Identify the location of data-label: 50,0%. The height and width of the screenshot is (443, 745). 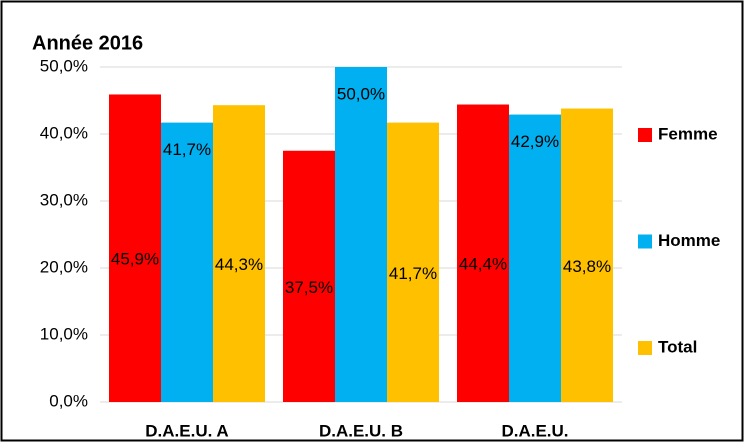
(361, 93).